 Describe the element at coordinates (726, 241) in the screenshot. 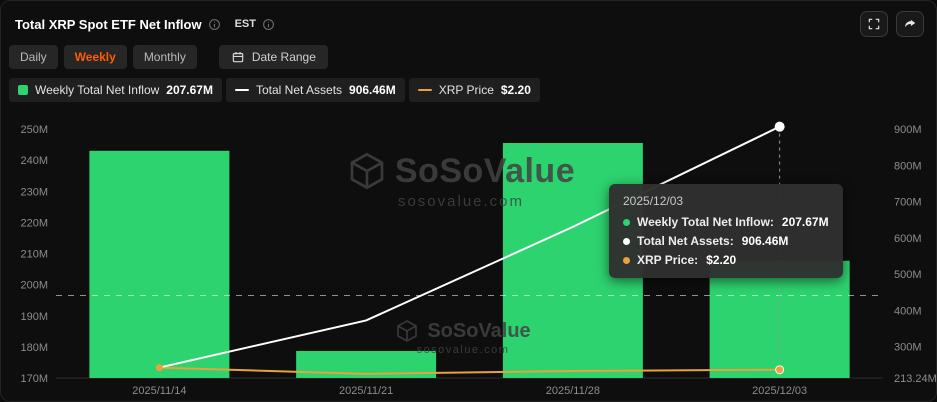

I see `tooltip-row-net-assets: Total Net Assets: 906.46M` at that location.